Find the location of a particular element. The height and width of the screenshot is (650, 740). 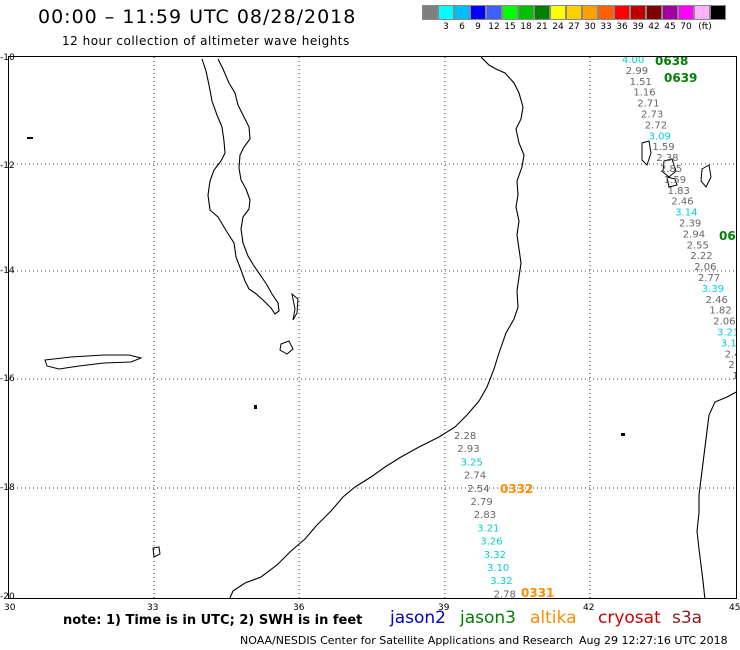

wave-height-value: 2.74 is located at coordinates (475, 476).